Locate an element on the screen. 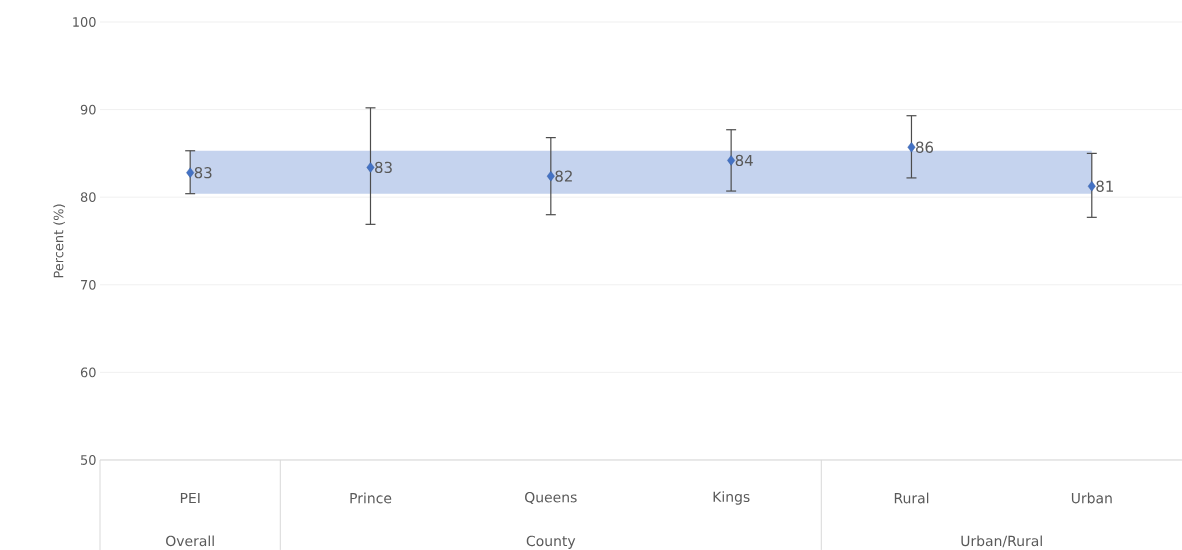 The width and height of the screenshot is (1182, 550). x-tick-label: Prince is located at coordinates (371, 498).